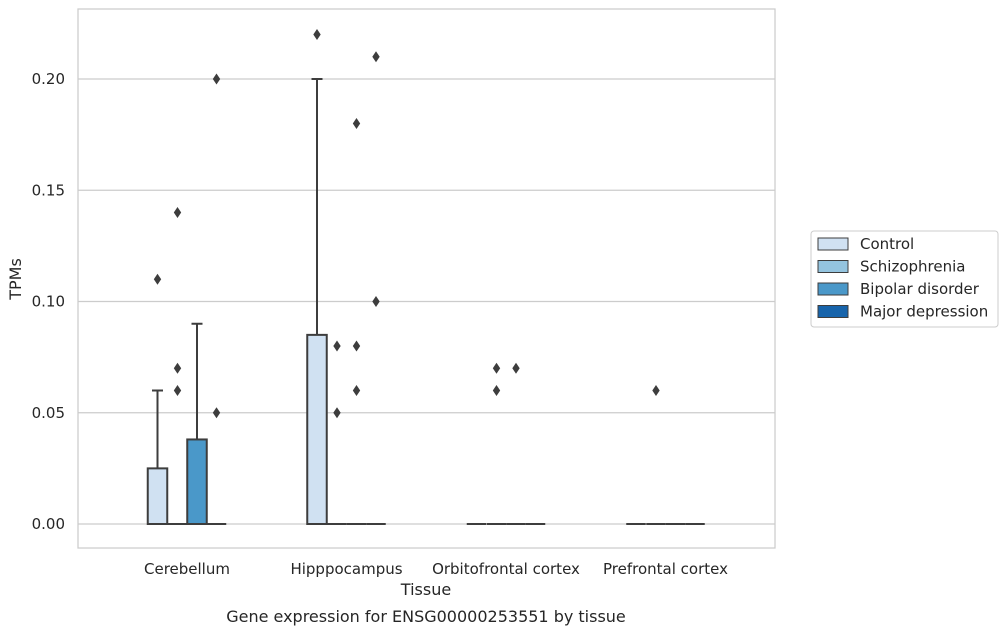 The height and width of the screenshot is (634, 1007). I want to click on legend-label: Schizophrenia, so click(912, 267).